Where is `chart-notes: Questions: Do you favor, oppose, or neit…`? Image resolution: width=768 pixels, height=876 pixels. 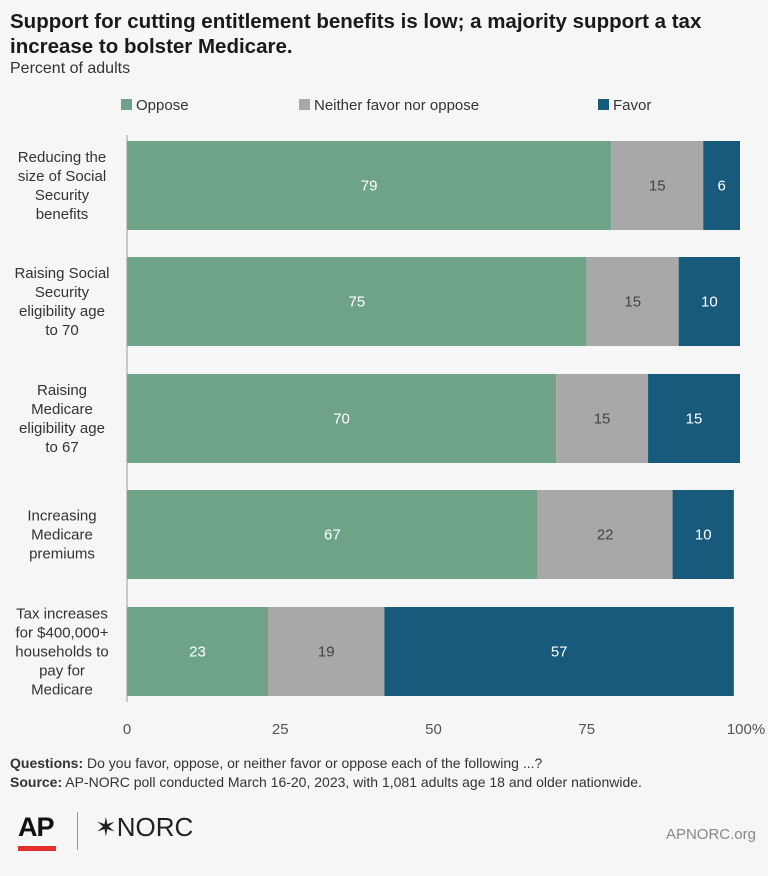
chart-notes: Questions: Do you favor, oppose, or neit… is located at coordinates (385, 773).